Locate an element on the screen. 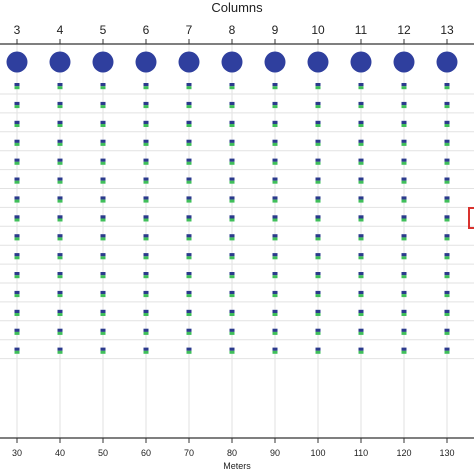 This screenshot has height=474, width=474. top-tick-label: 10 is located at coordinates (318, 30).